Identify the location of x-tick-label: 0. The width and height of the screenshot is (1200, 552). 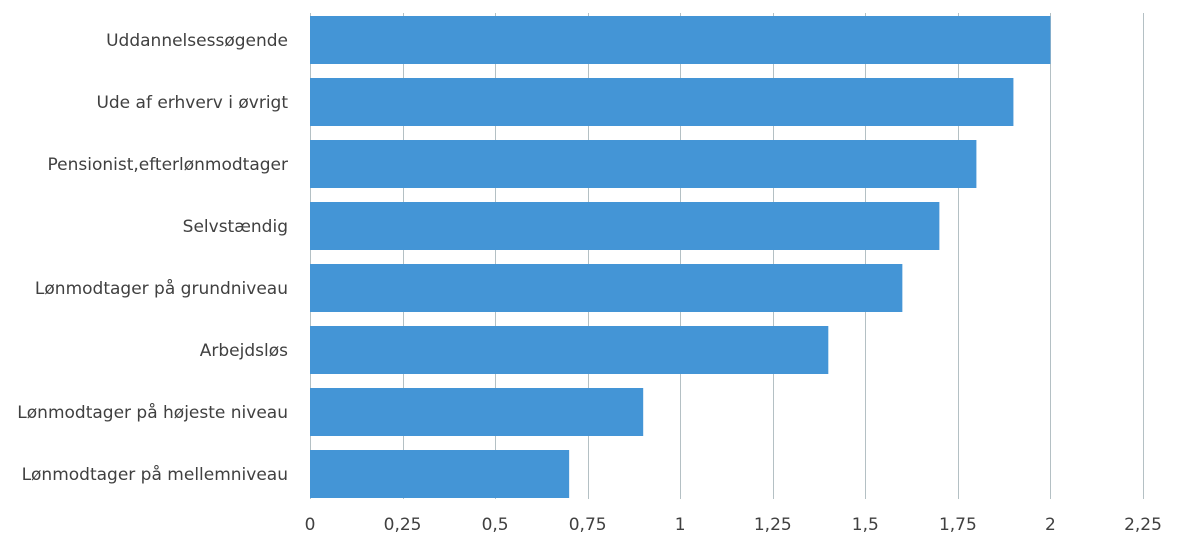
(310, 525).